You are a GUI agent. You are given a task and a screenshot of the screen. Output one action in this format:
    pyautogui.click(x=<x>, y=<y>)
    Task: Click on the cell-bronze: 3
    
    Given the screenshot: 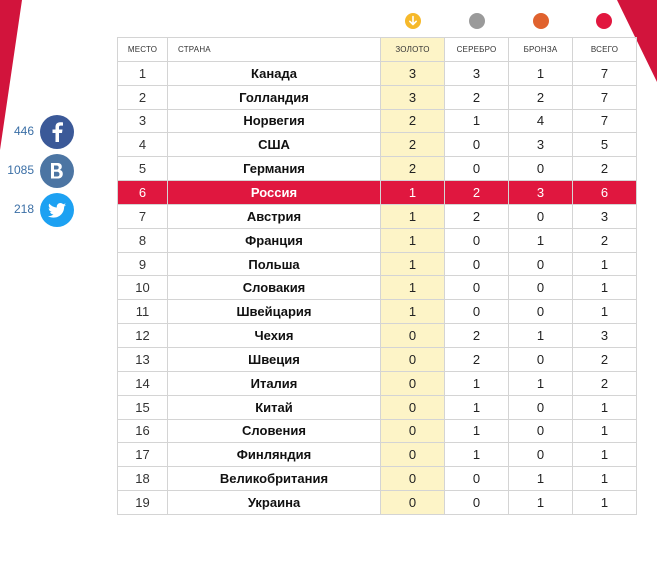 What is the action you would take?
    pyautogui.click(x=540, y=145)
    